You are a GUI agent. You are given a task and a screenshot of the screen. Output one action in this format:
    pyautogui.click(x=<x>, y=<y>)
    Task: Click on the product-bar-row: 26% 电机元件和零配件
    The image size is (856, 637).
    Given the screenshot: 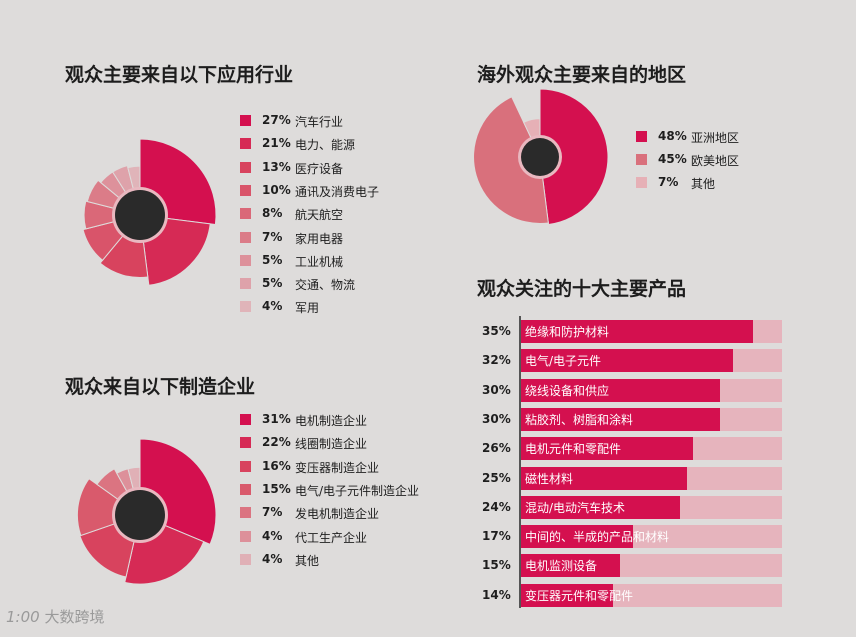 What is the action you would take?
    pyautogui.click(x=634, y=449)
    